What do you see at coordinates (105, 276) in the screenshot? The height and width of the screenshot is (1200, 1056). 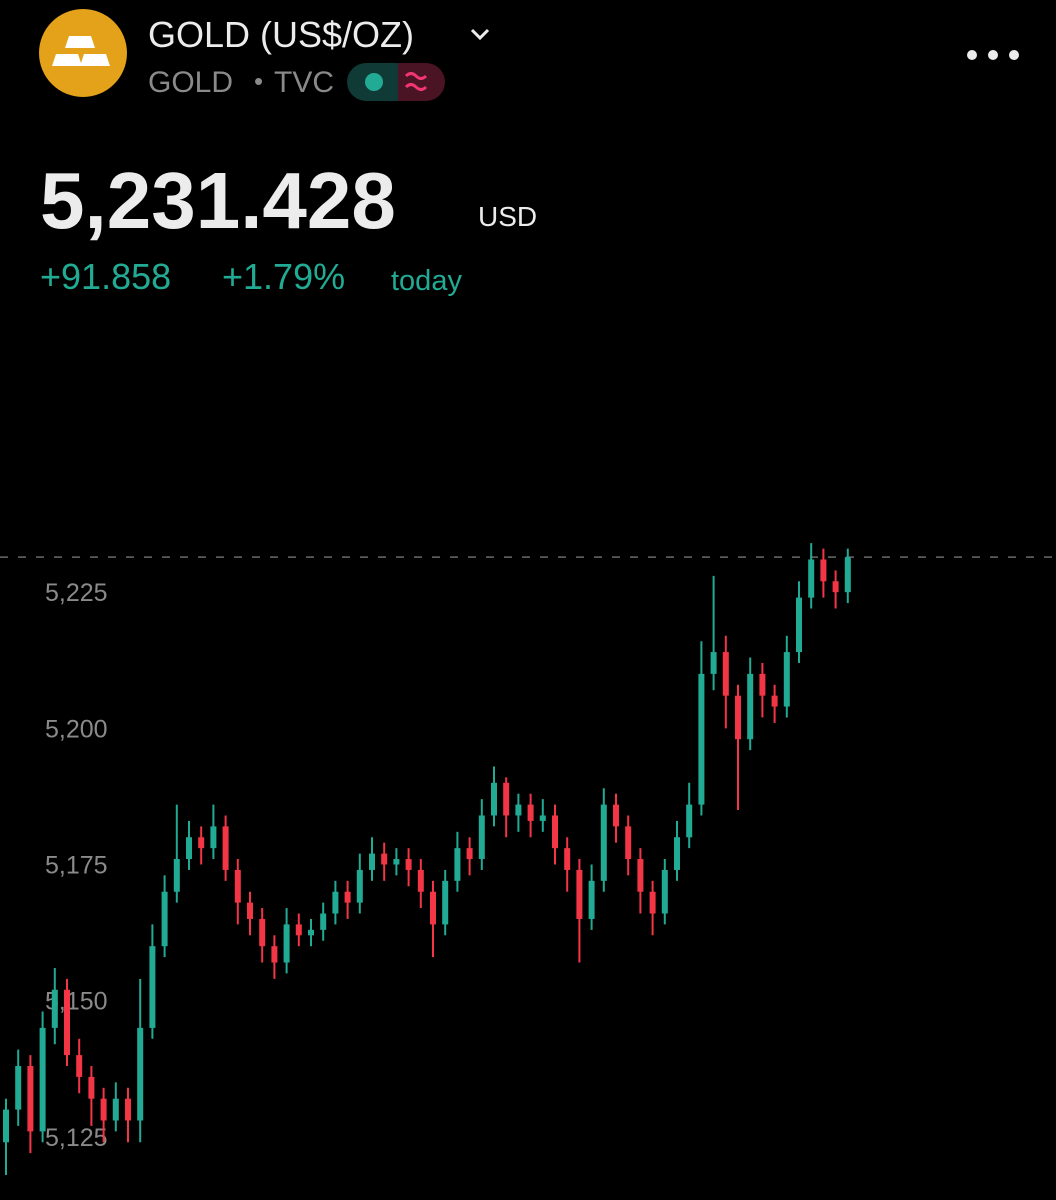 I see `change: +91.858` at bounding box center [105, 276].